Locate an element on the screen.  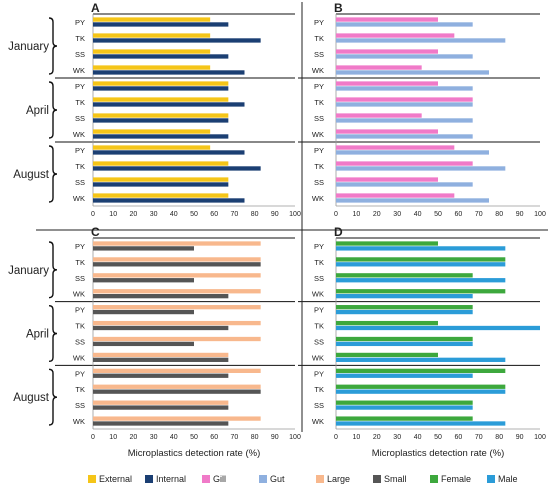
legend-label: Gut is located at coordinates (277, 479).